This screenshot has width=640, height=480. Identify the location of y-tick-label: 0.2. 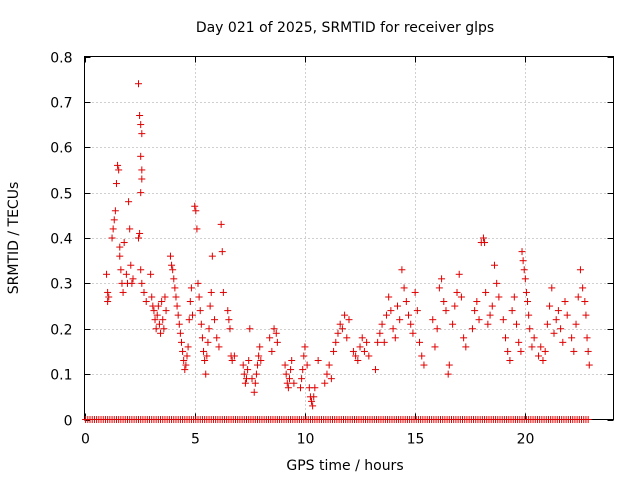
(61, 331).